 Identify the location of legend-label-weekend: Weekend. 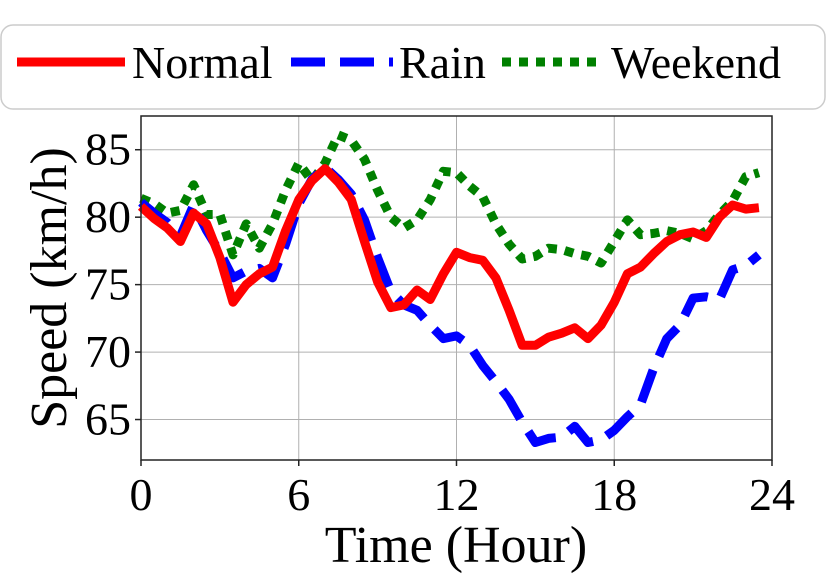
(696, 62).